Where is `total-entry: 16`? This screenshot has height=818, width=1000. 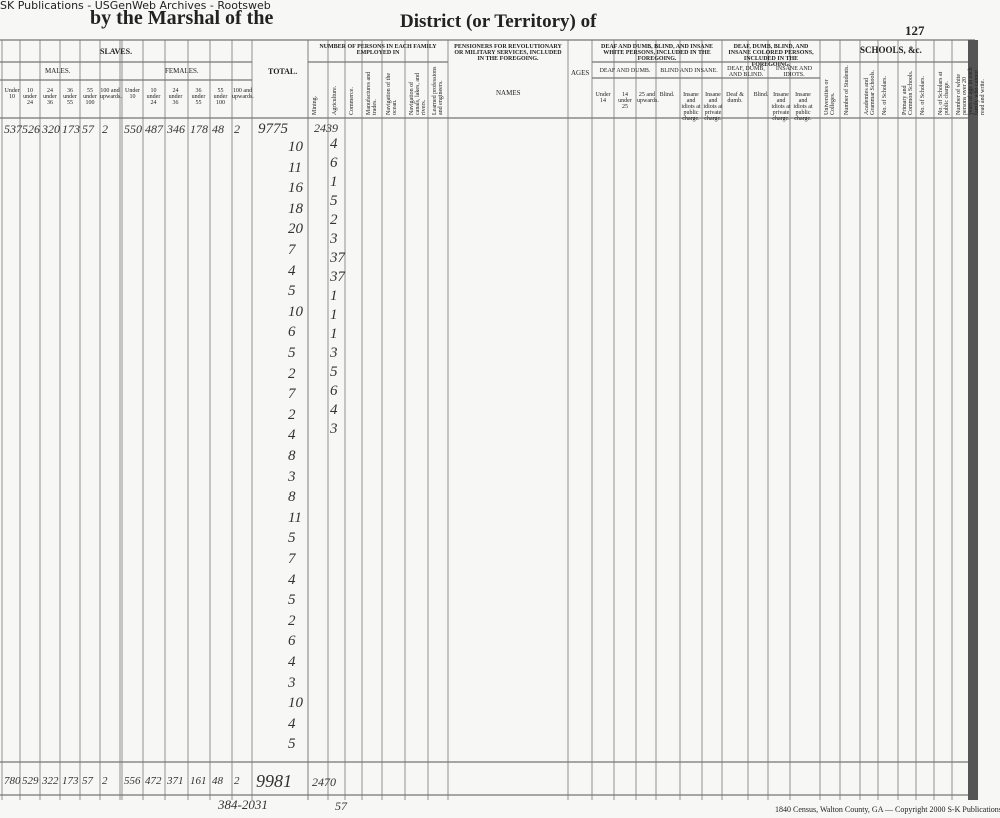
total-entry: 16 is located at coordinates (295, 188).